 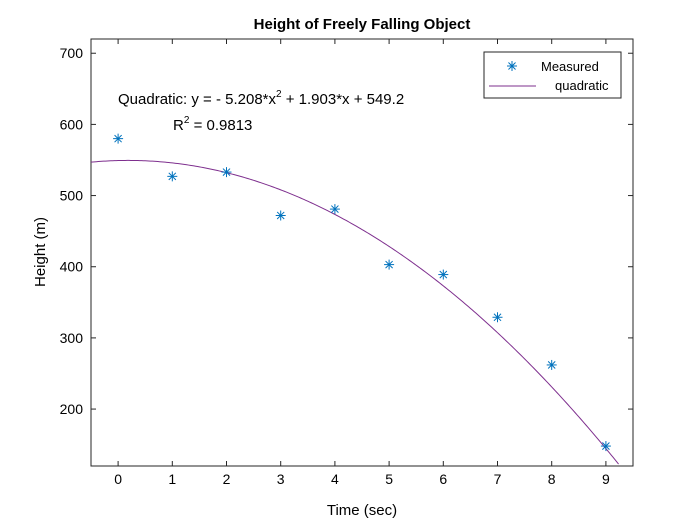 I want to click on legend-box, so click(x=552, y=75).